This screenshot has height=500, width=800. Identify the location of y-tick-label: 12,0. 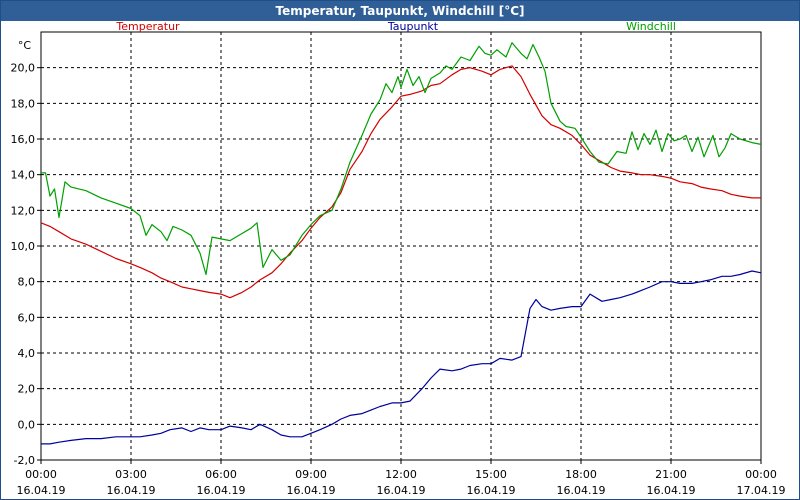
(23, 210).